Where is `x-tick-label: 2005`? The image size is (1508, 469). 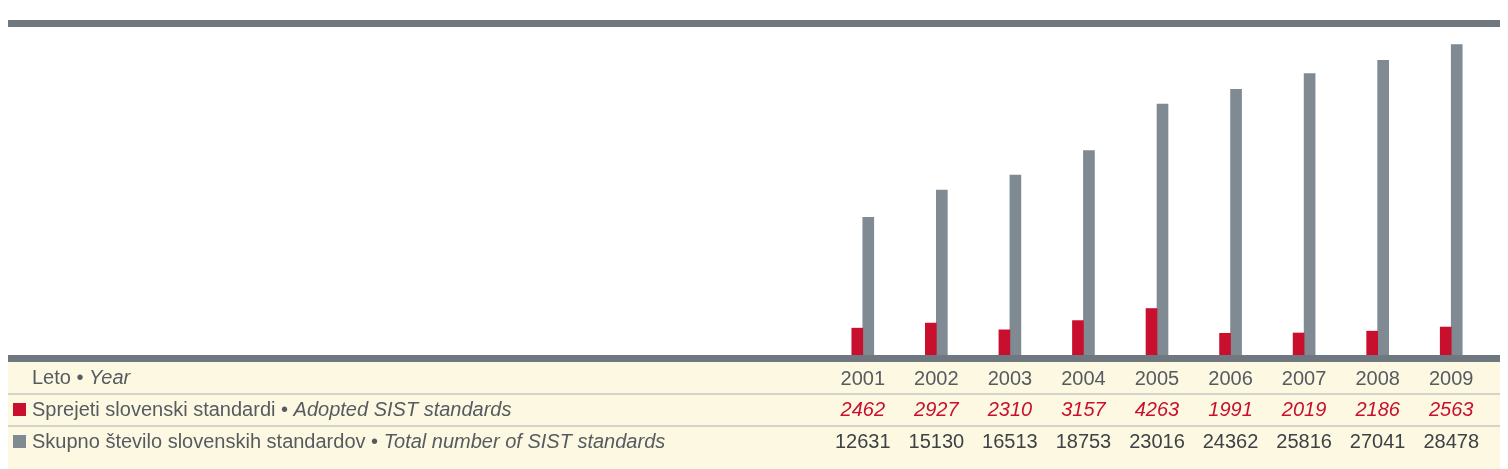 x-tick-label: 2005 is located at coordinates (1157, 377).